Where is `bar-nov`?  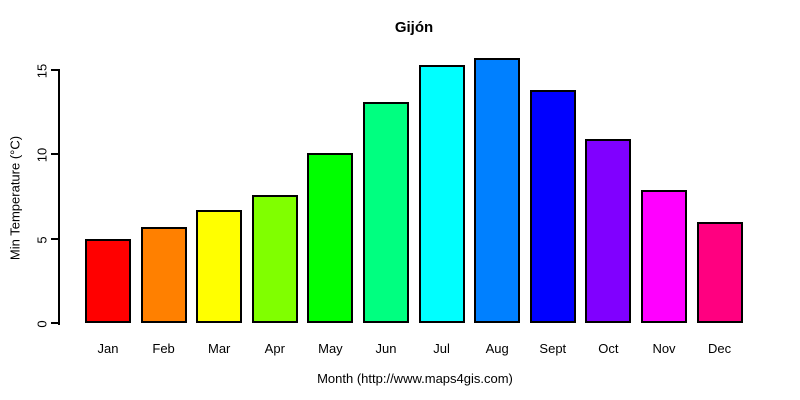
bar-nov is located at coordinates (664, 256).